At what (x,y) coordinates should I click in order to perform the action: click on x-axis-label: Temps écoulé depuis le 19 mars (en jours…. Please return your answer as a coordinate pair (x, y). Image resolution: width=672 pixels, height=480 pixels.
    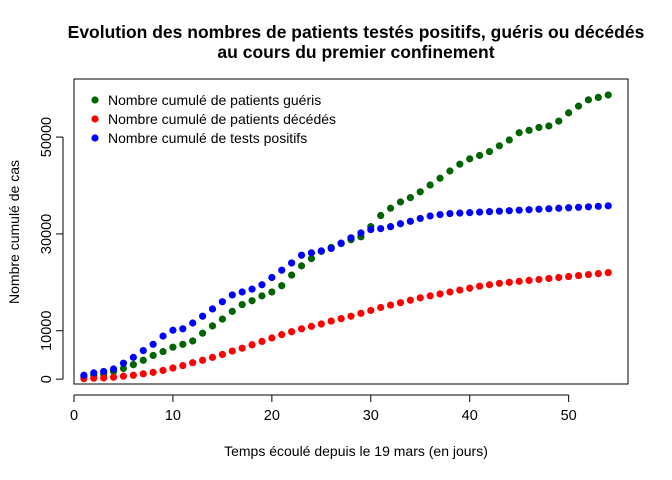
    Looking at the image, I should click on (356, 451).